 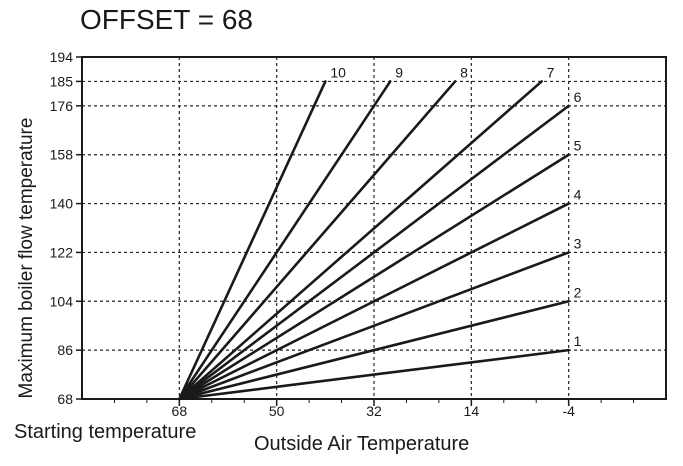 I want to click on y-tick-label: 122, so click(x=62, y=252).